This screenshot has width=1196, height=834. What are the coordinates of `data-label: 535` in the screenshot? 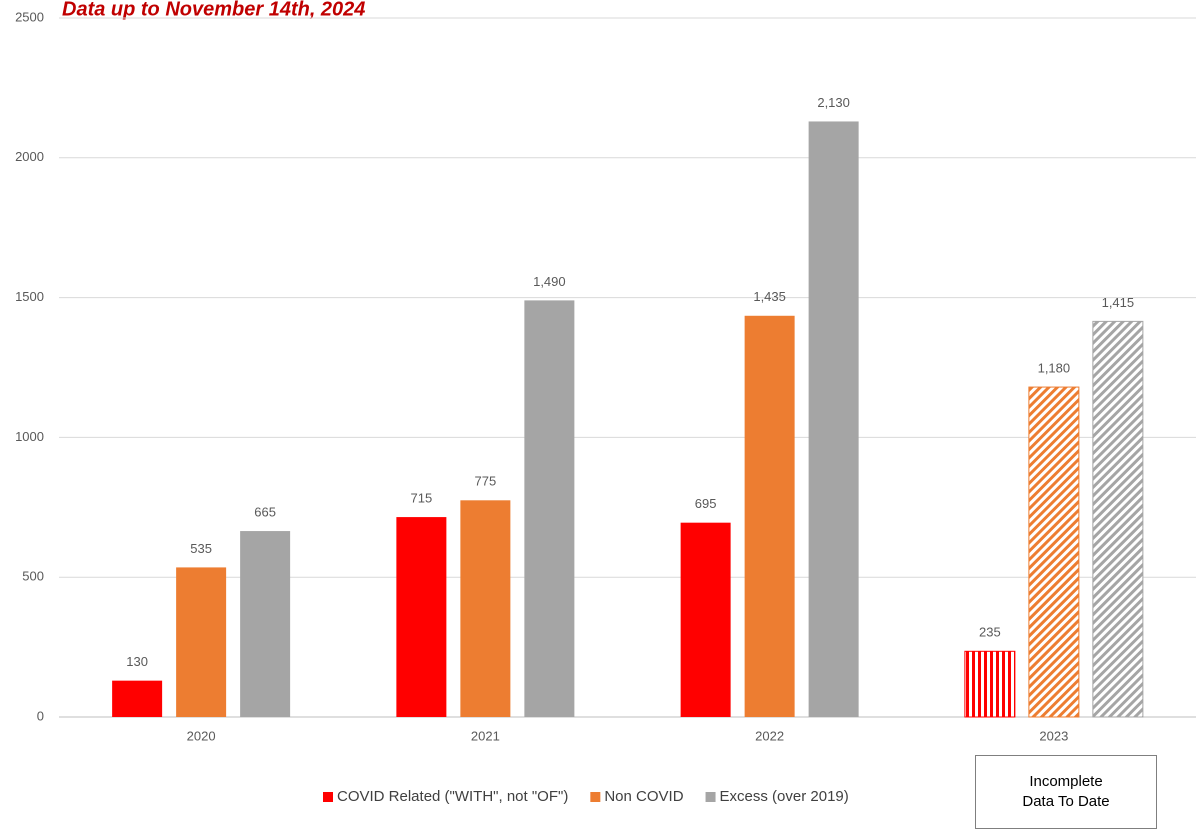 It's located at (201, 548).